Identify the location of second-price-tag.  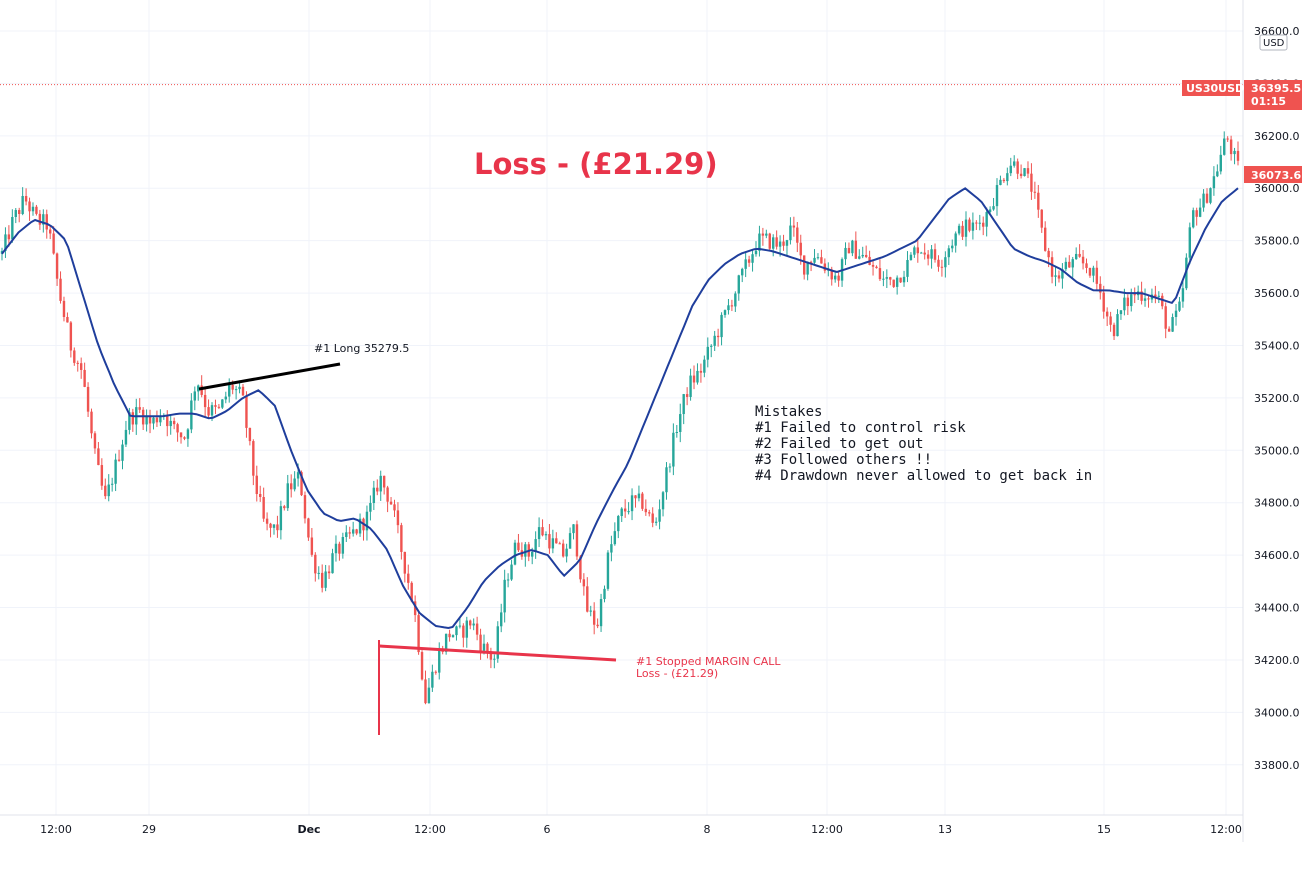
(1273, 174).